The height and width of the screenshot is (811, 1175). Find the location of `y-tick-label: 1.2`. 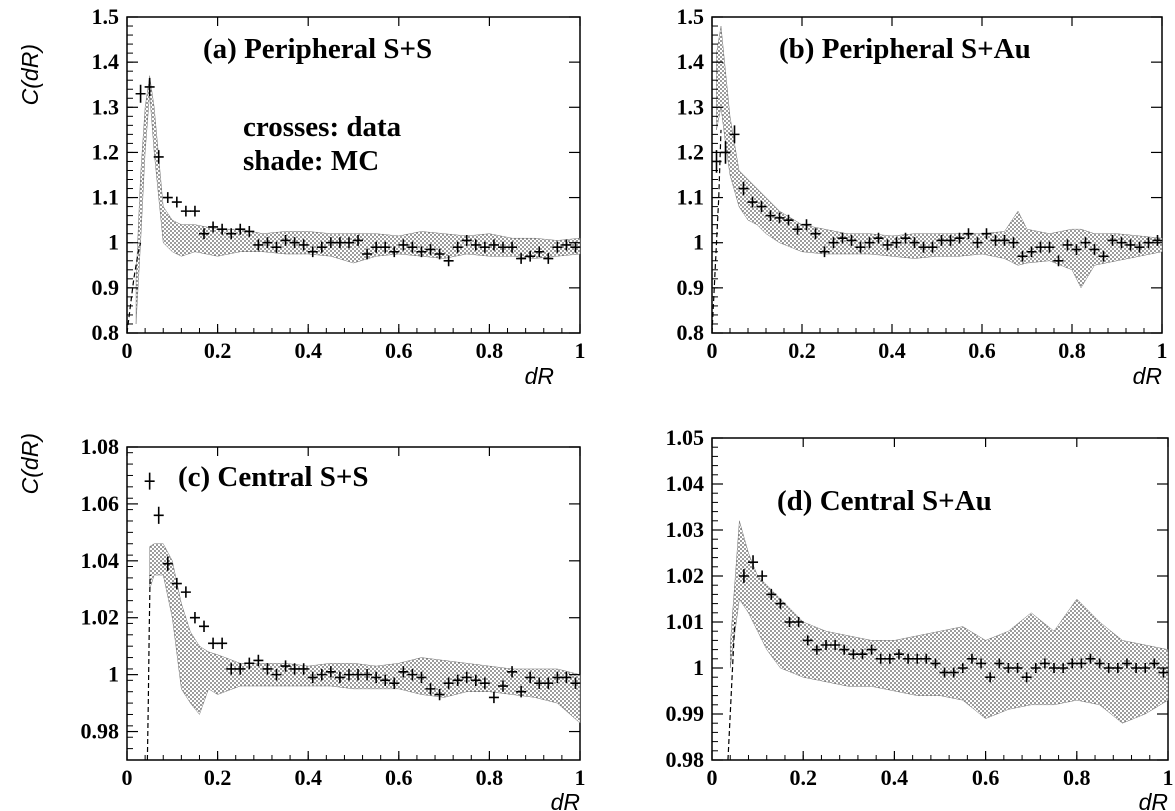

y-tick-label: 1.2 is located at coordinates (106, 151).